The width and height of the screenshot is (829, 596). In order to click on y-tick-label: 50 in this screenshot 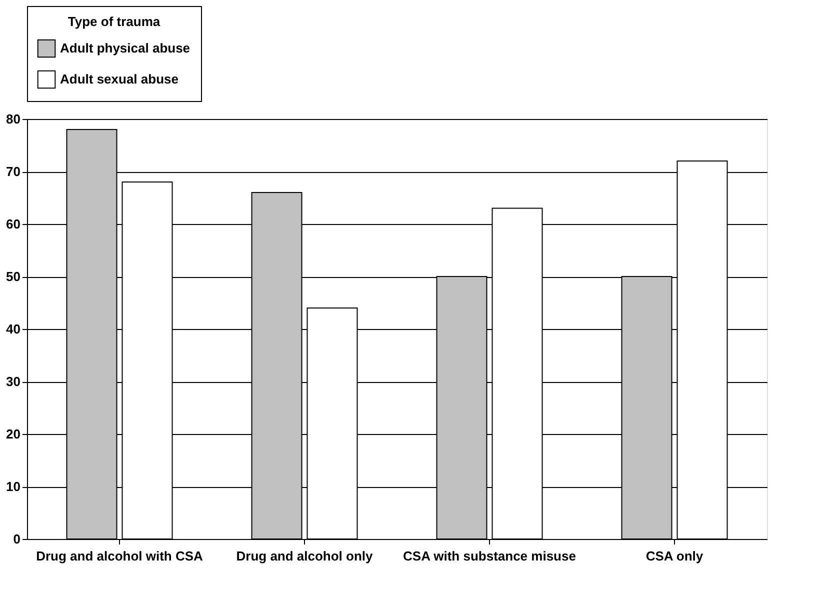, I will do `click(13, 276)`.